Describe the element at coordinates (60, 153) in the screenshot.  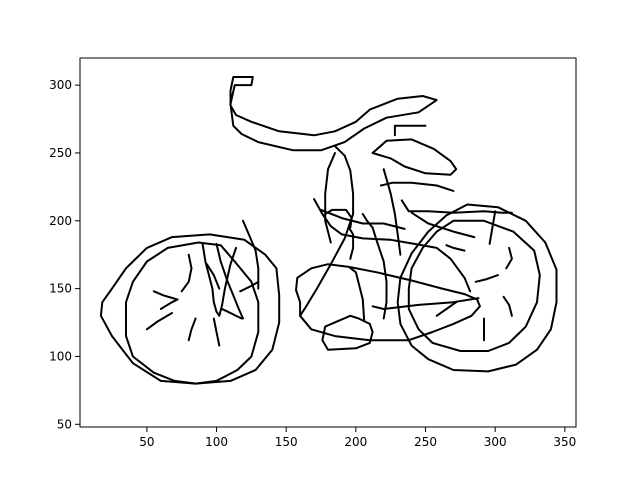
I see `y-tick-label: 250` at that location.